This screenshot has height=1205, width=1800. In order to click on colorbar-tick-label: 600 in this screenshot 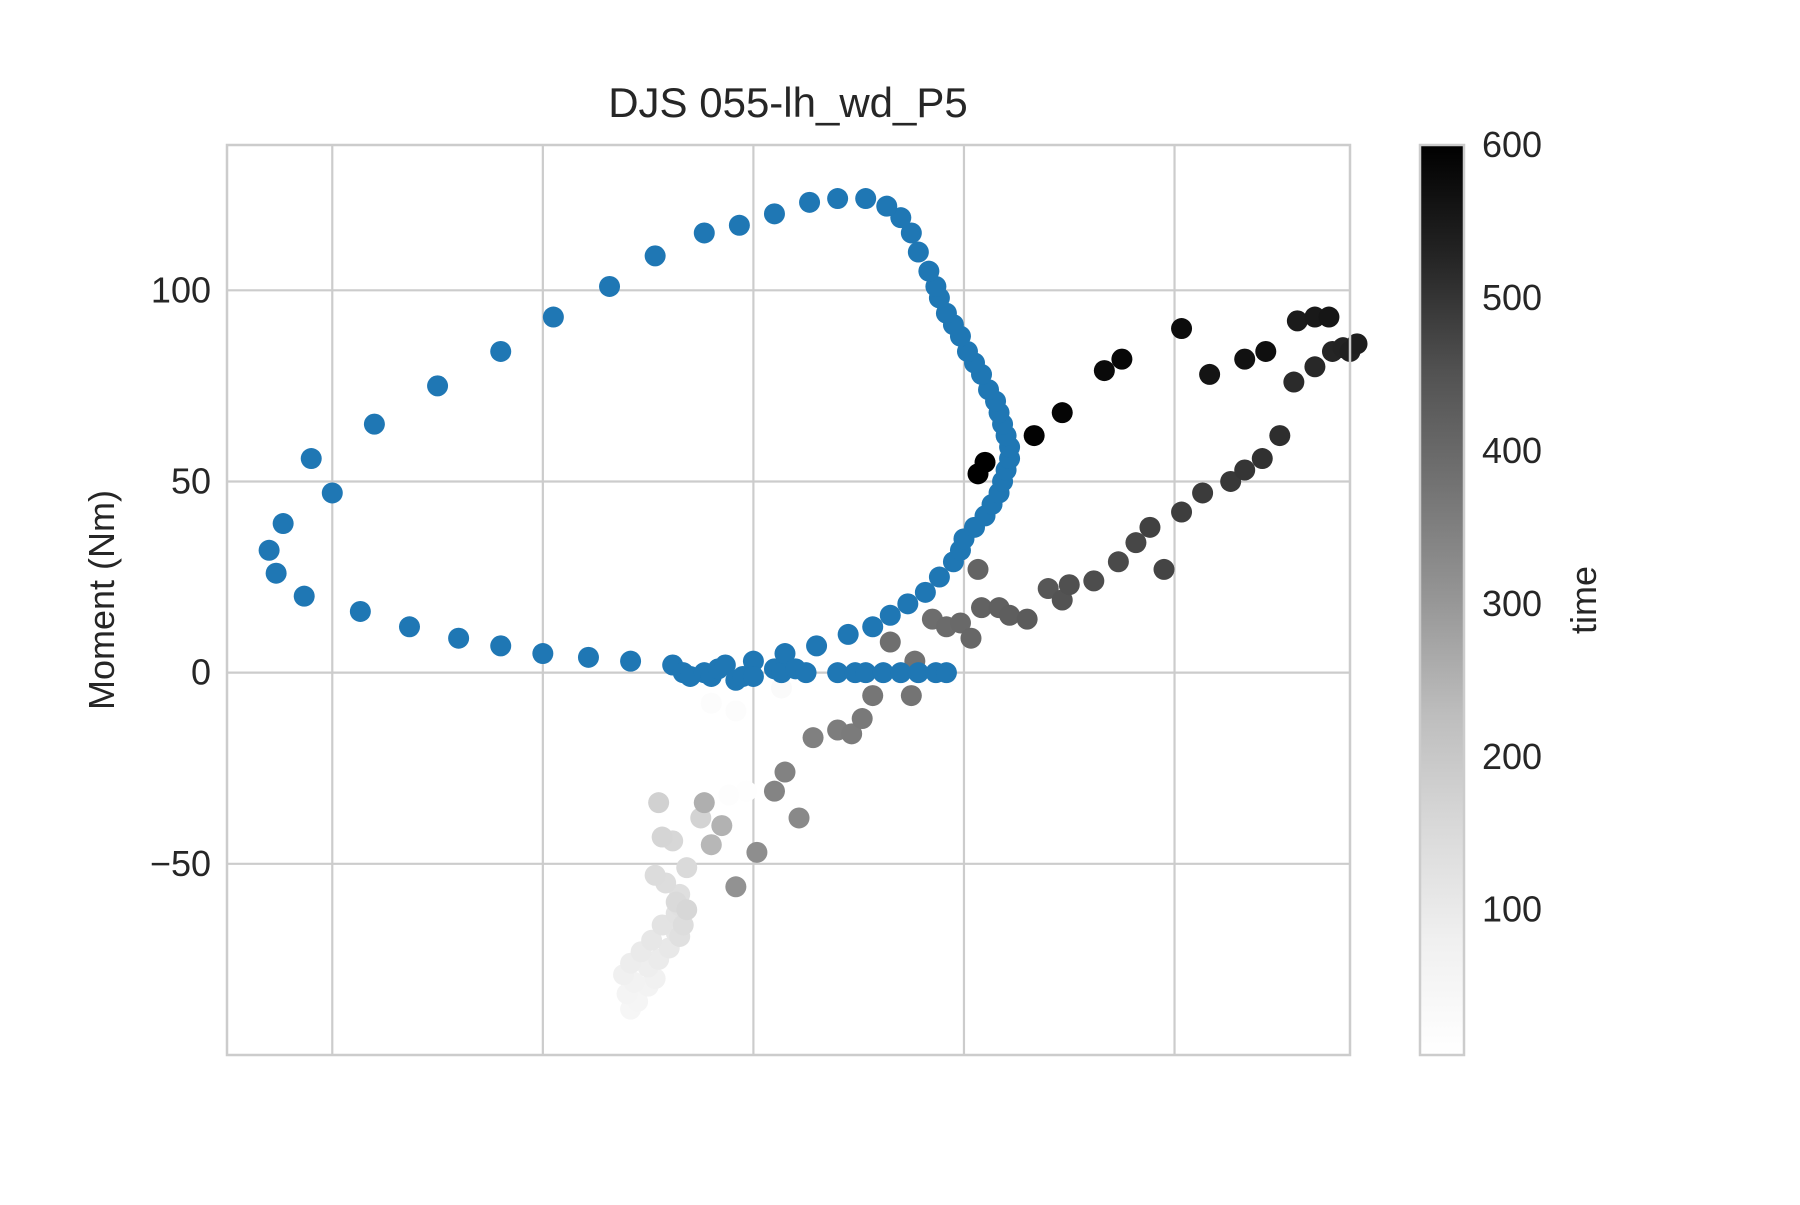, I will do `click(1512, 144)`.